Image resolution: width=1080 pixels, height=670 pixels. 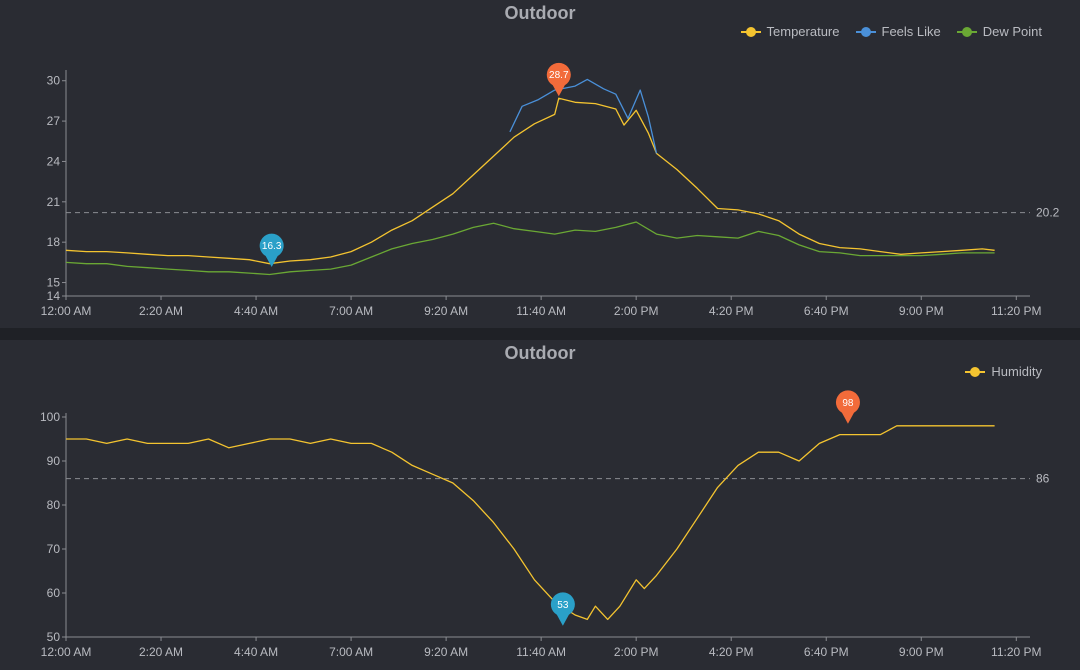 I want to click on min-marker: 16.3, so click(x=271, y=250).